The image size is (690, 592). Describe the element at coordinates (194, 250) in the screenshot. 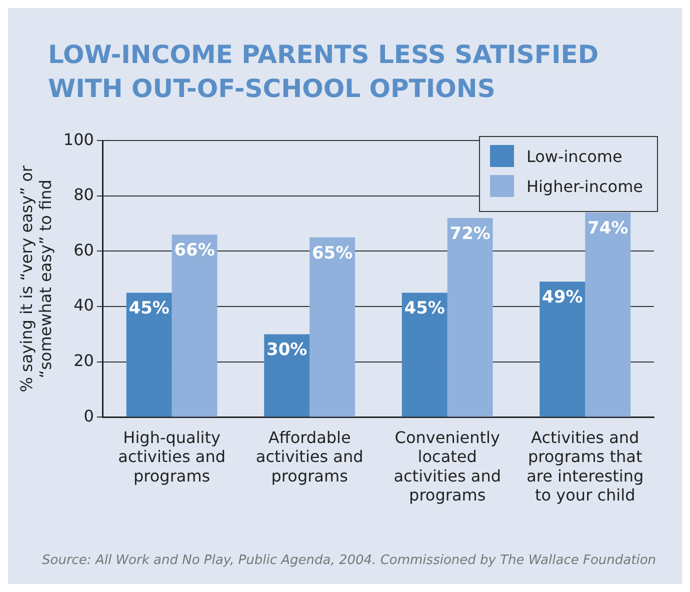

I see `data-label: 66%` at that location.